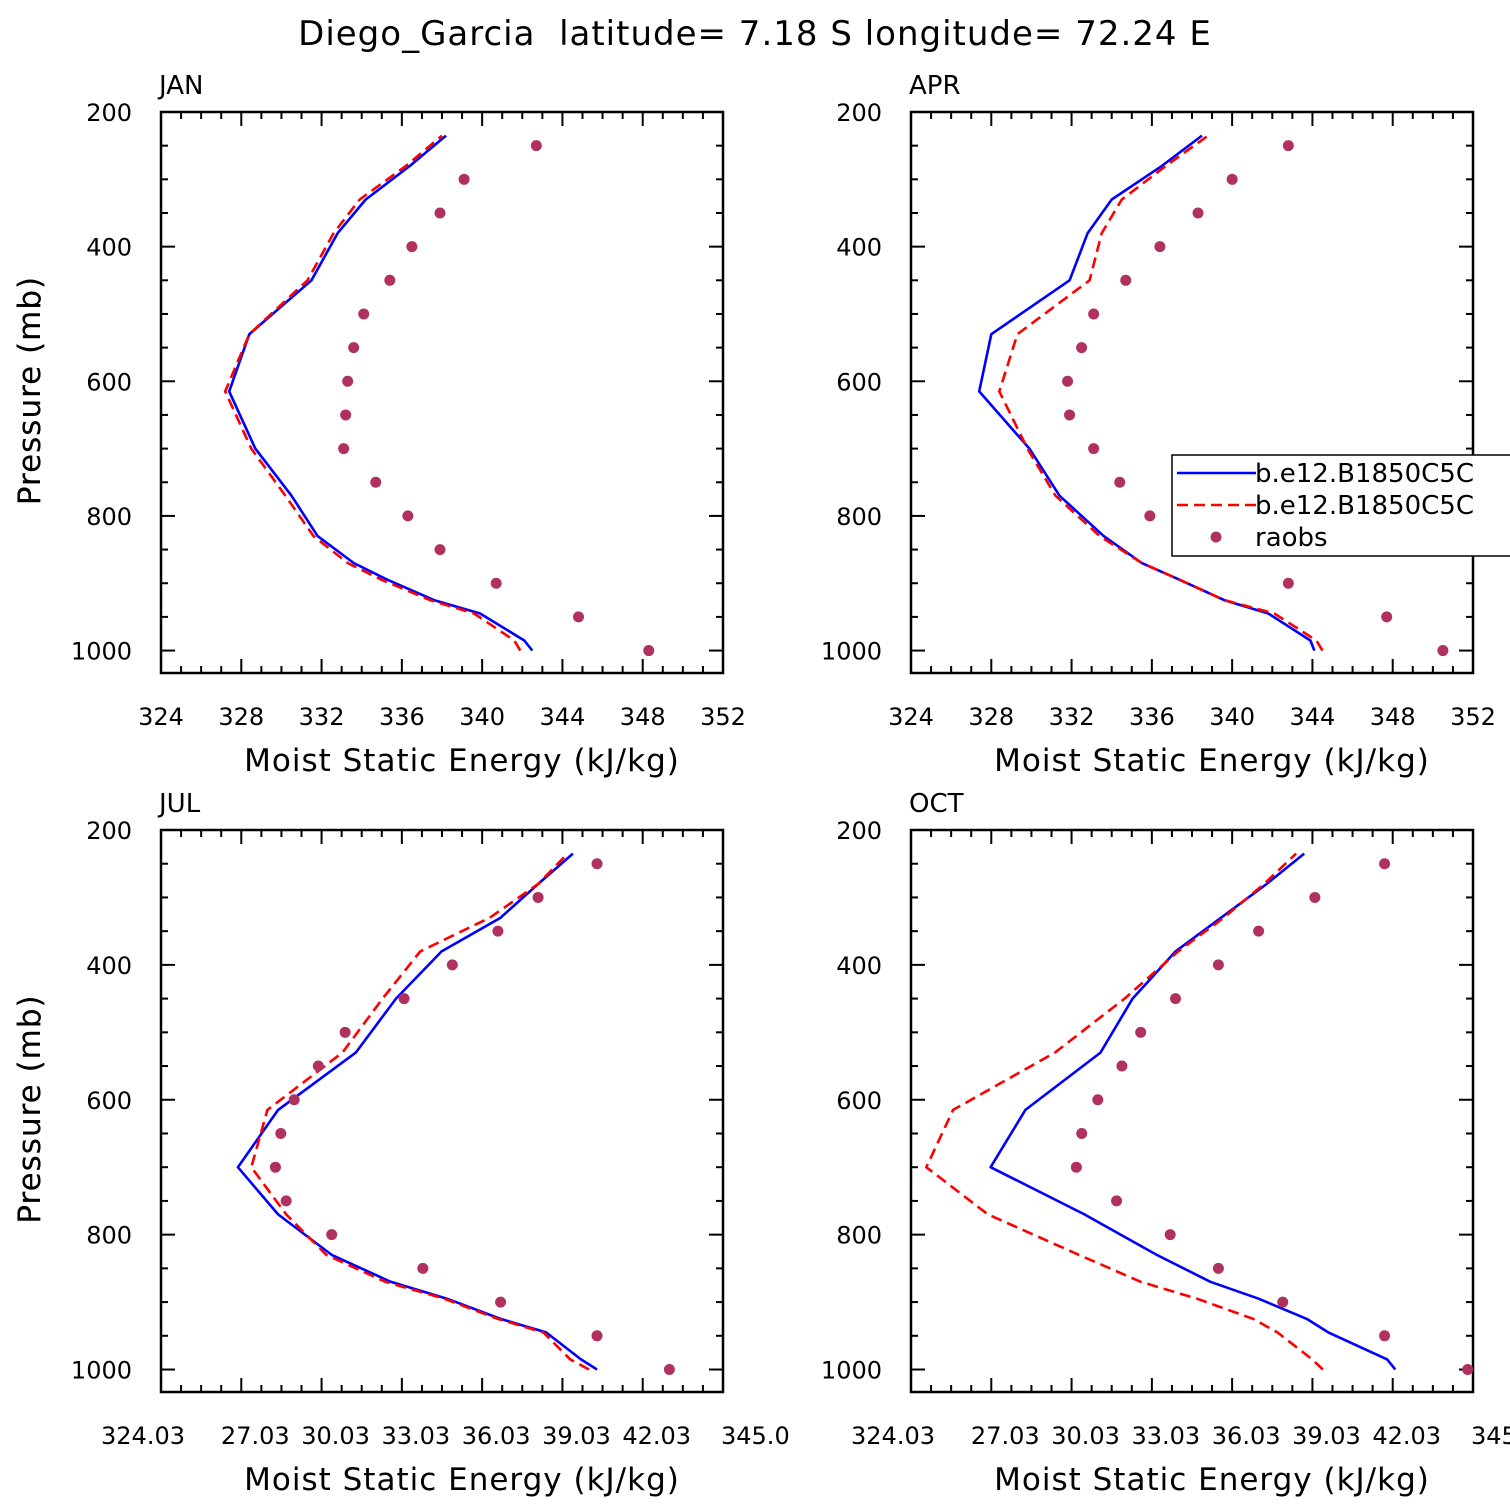 The image size is (1510, 1510). Describe the element at coordinates (241, 717) in the screenshot. I see `x-tick-label: 328` at that location.